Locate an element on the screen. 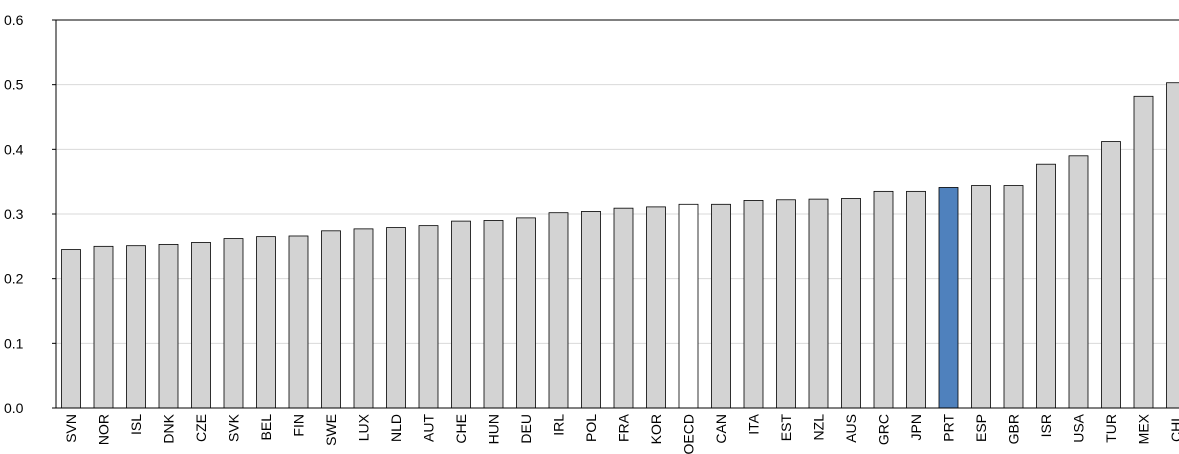  x-category-label: NLD is located at coordinates (396, 428).